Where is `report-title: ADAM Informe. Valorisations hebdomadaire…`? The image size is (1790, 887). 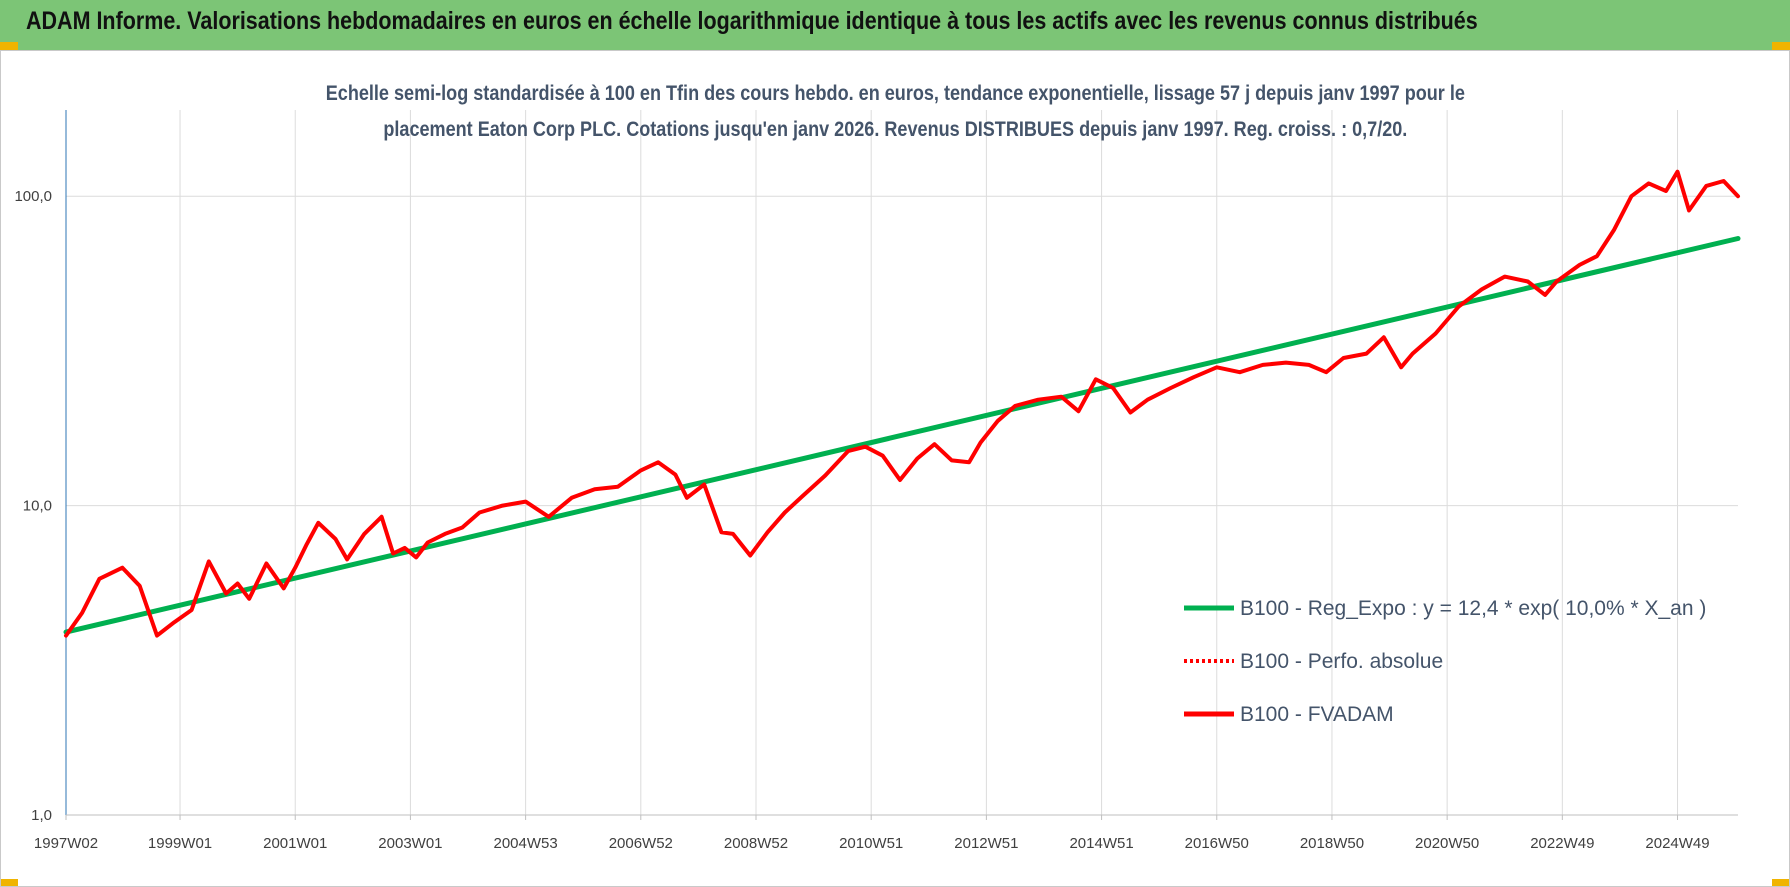 report-title: ADAM Informe. Valorisations hebdomadaire… is located at coordinates (752, 21).